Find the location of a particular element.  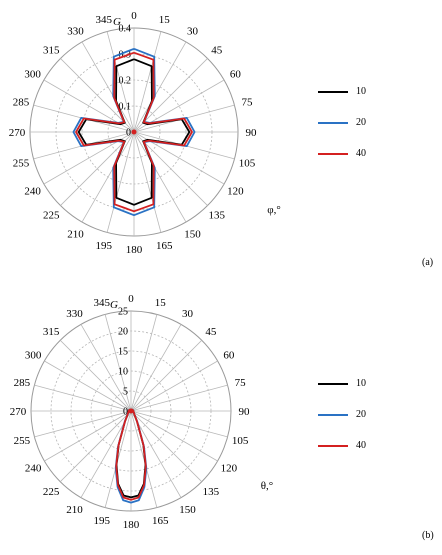

legend-label: 40 is located at coordinates (361, 445).